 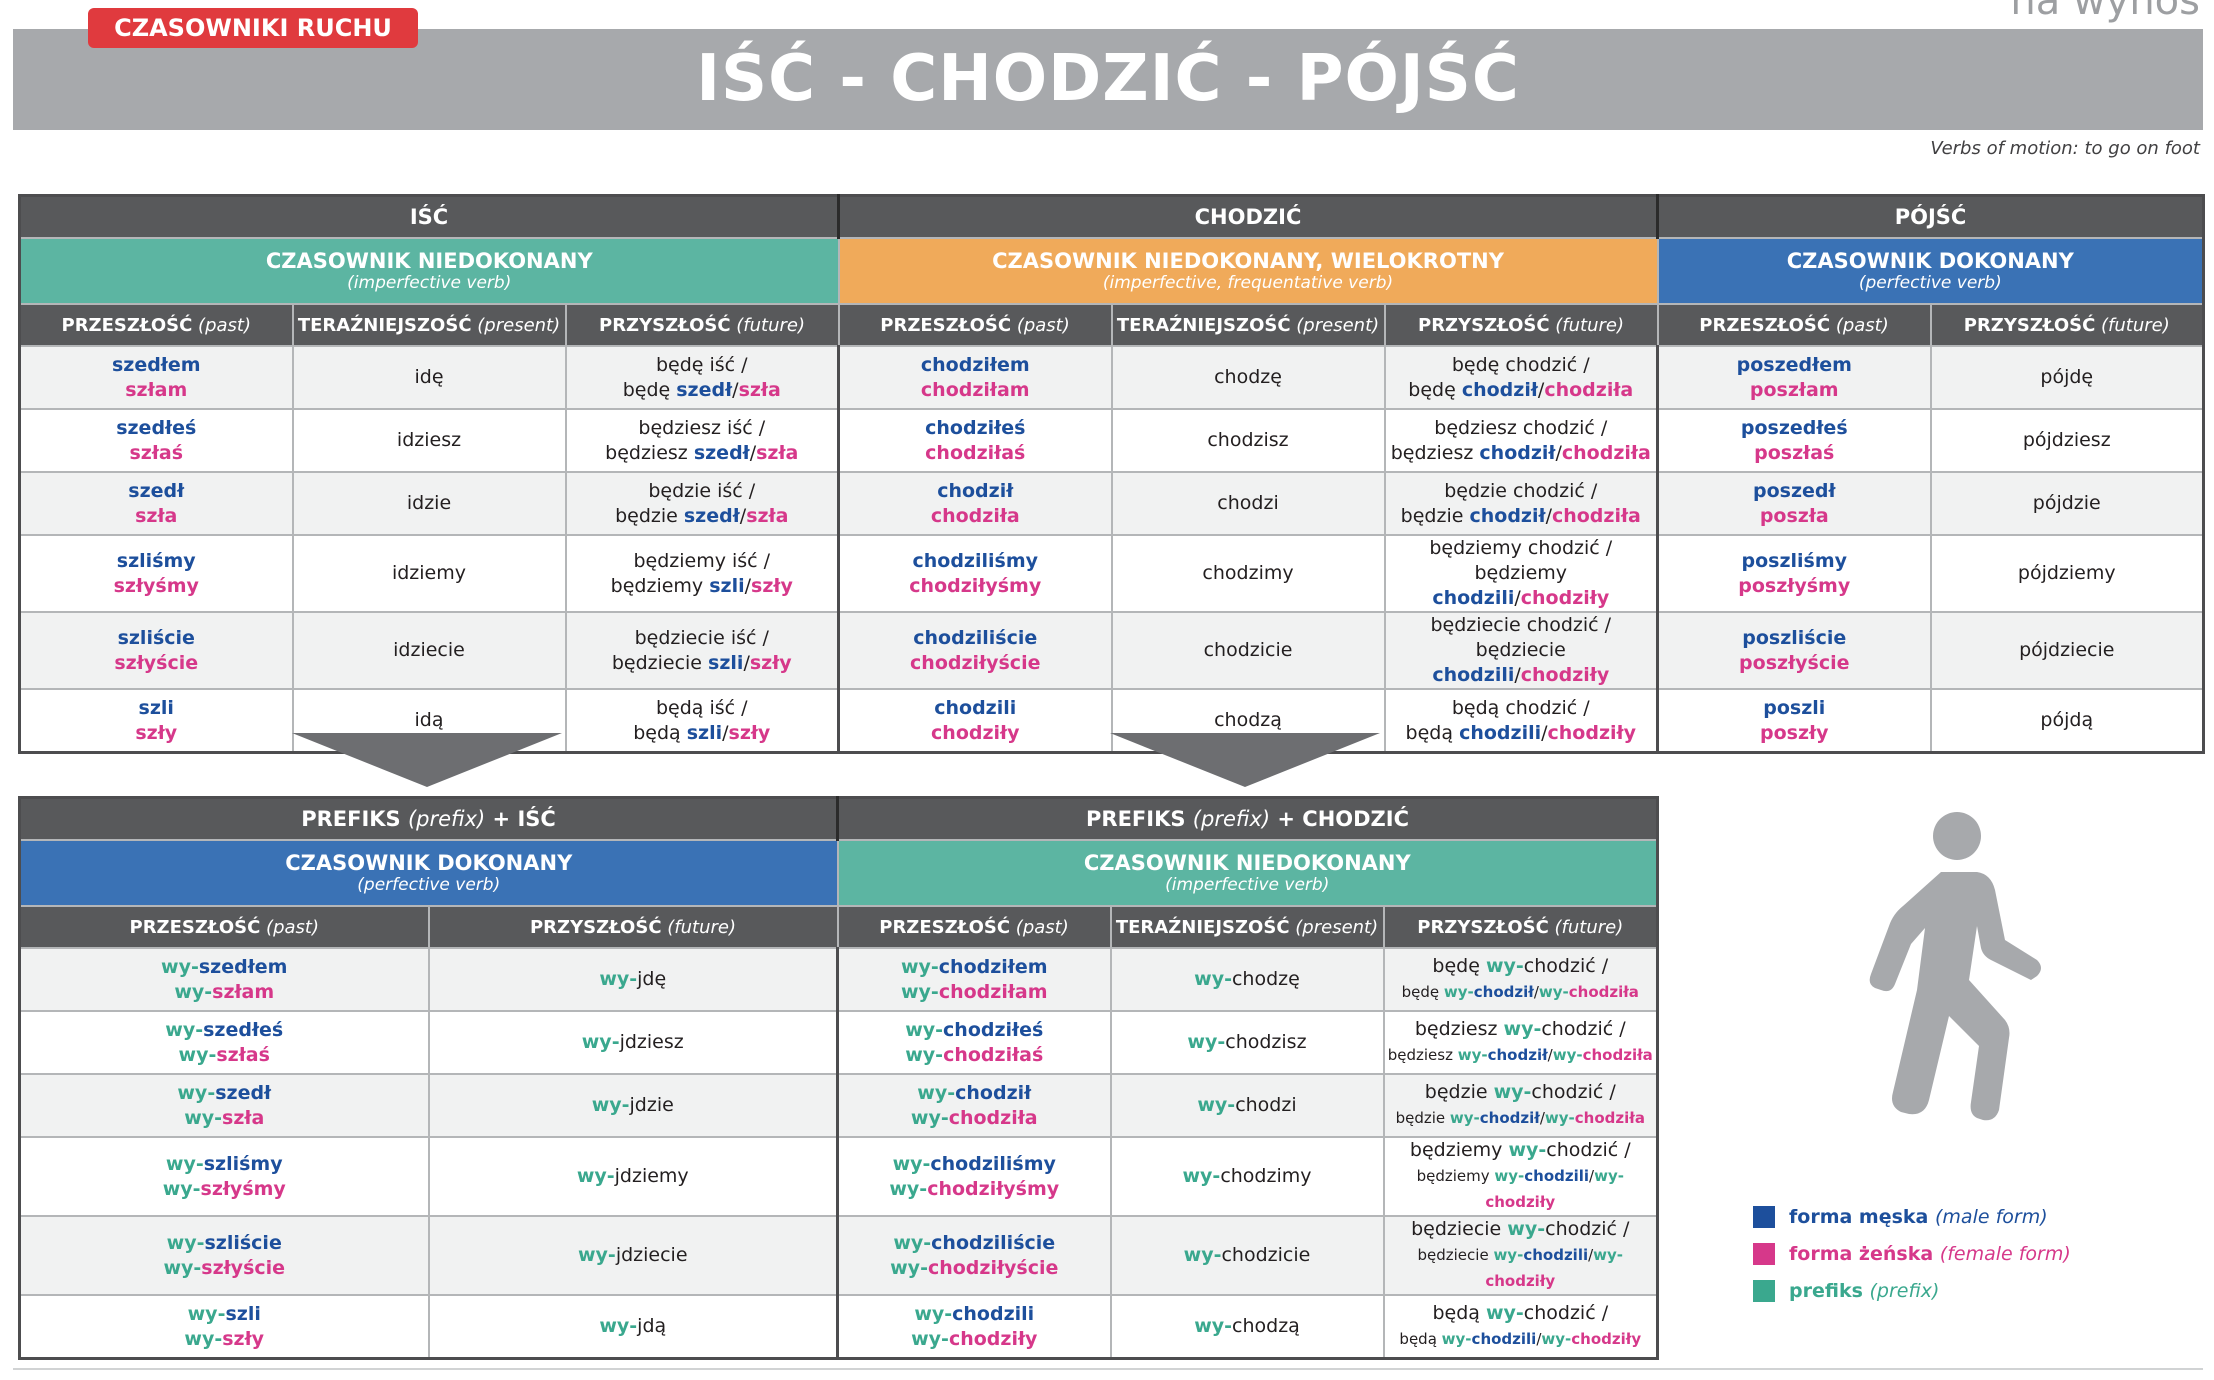 I want to click on future-aux: będziecie, so click(x=1453, y=1255).